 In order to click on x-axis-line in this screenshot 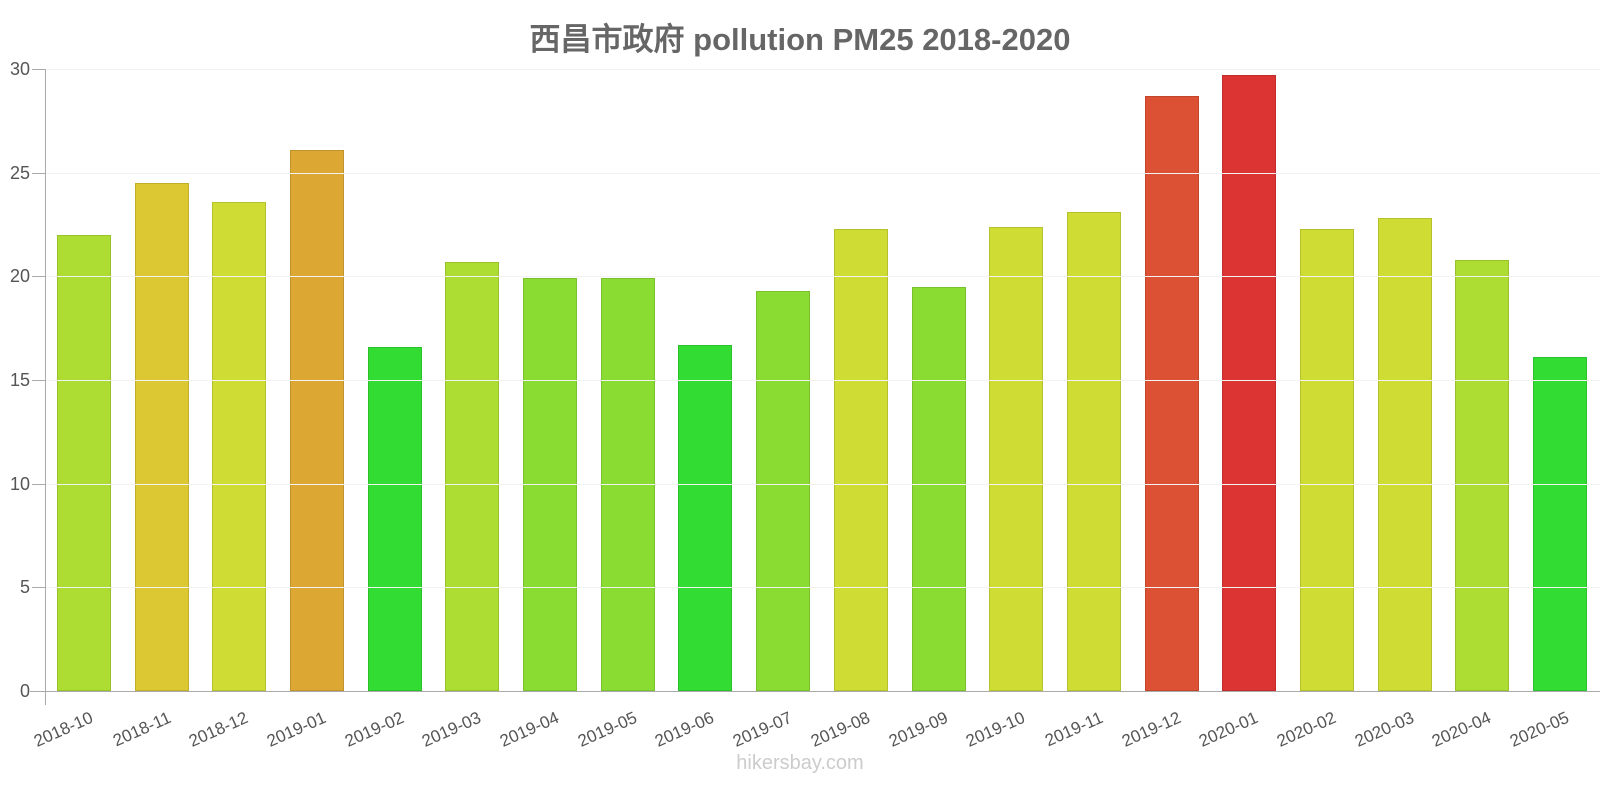, I will do `click(815, 691)`.